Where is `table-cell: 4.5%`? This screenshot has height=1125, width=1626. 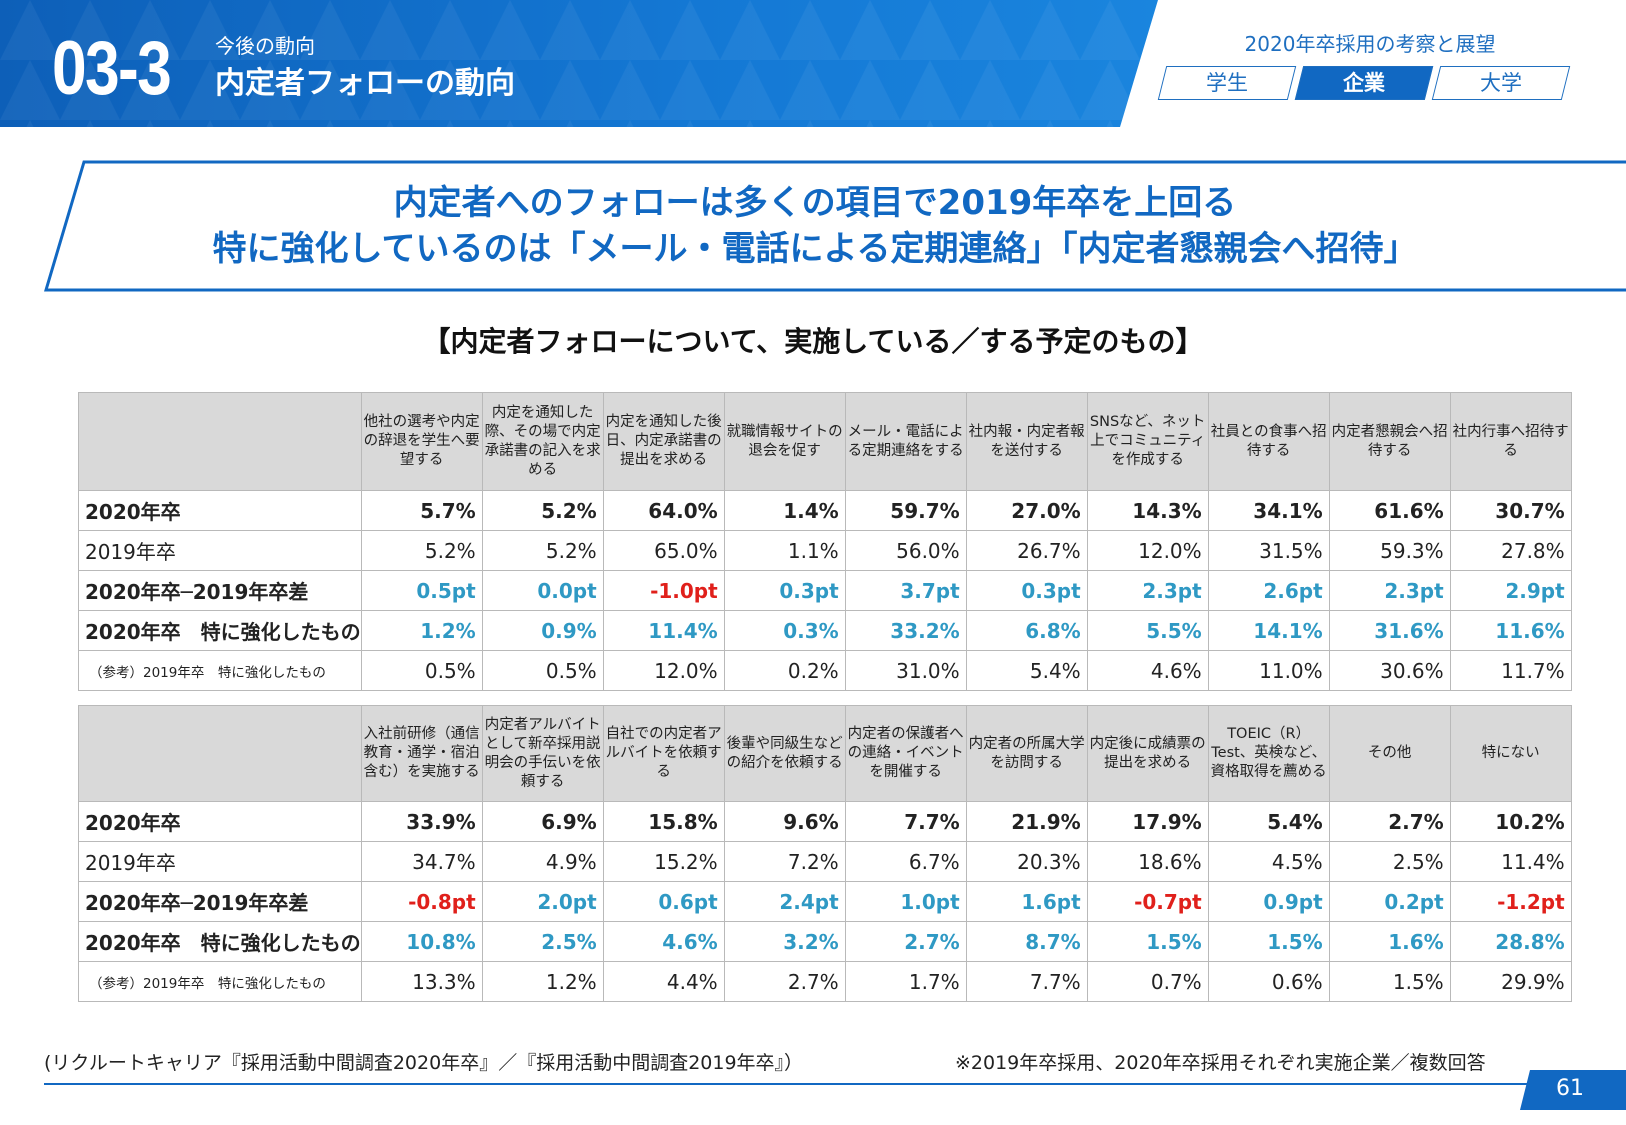 table-cell: 4.5% is located at coordinates (1268, 861).